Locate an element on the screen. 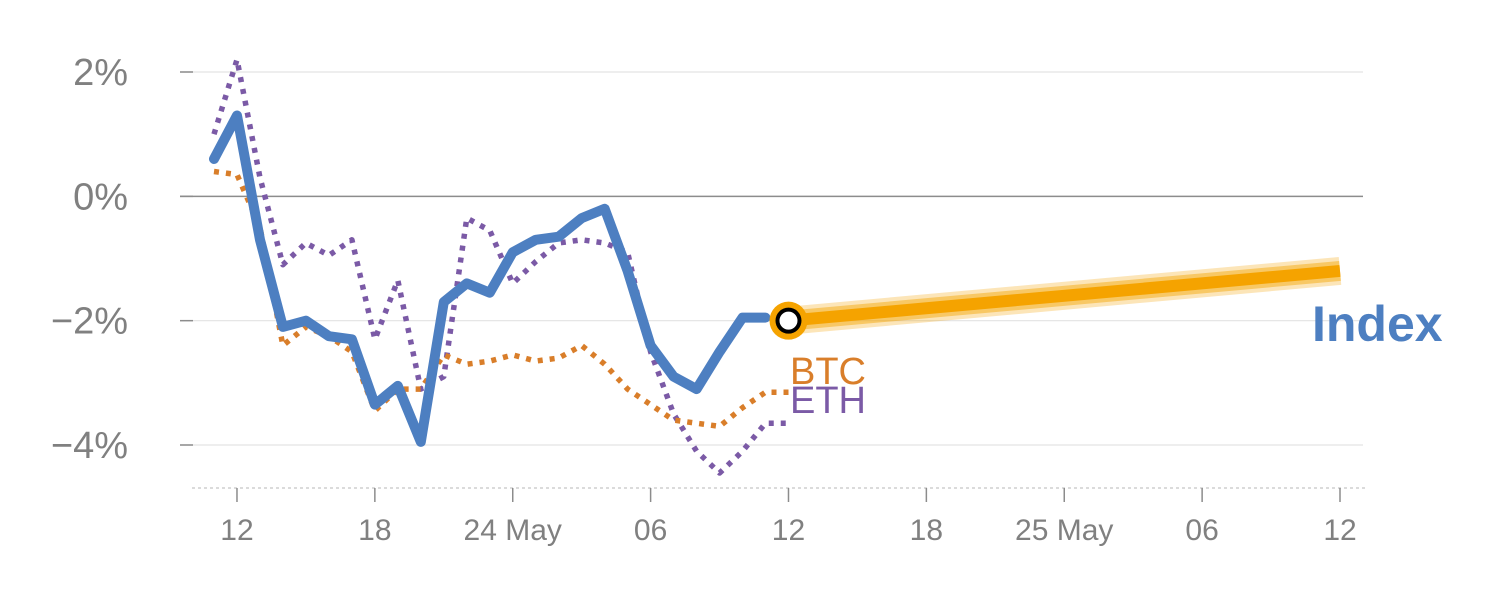 This screenshot has height=600, width=1500. current-value-marker is located at coordinates (788, 320).